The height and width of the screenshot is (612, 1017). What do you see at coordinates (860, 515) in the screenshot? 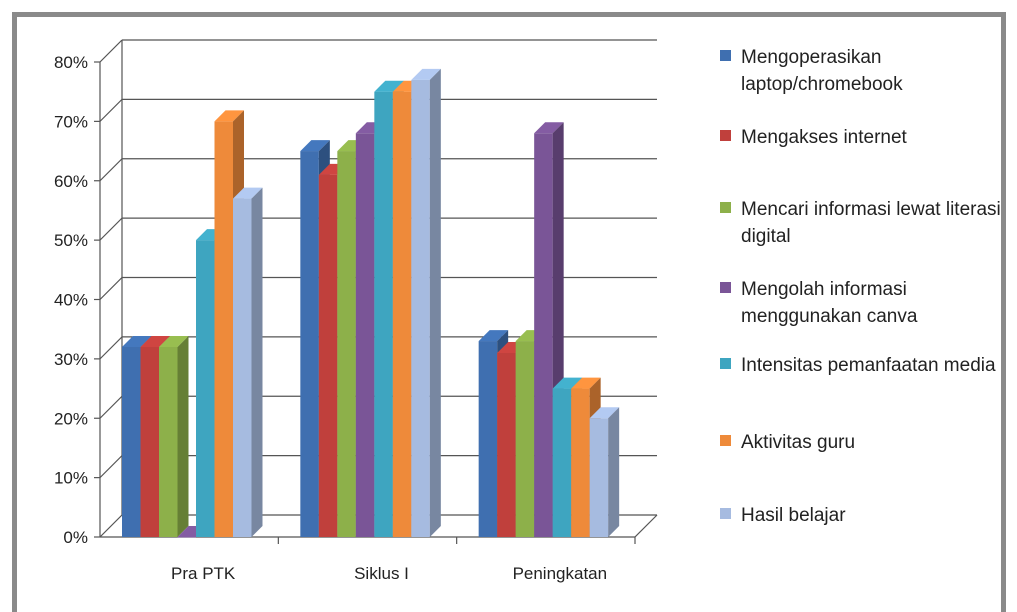
I see `legend-item: Hasil belajar` at bounding box center [860, 515].